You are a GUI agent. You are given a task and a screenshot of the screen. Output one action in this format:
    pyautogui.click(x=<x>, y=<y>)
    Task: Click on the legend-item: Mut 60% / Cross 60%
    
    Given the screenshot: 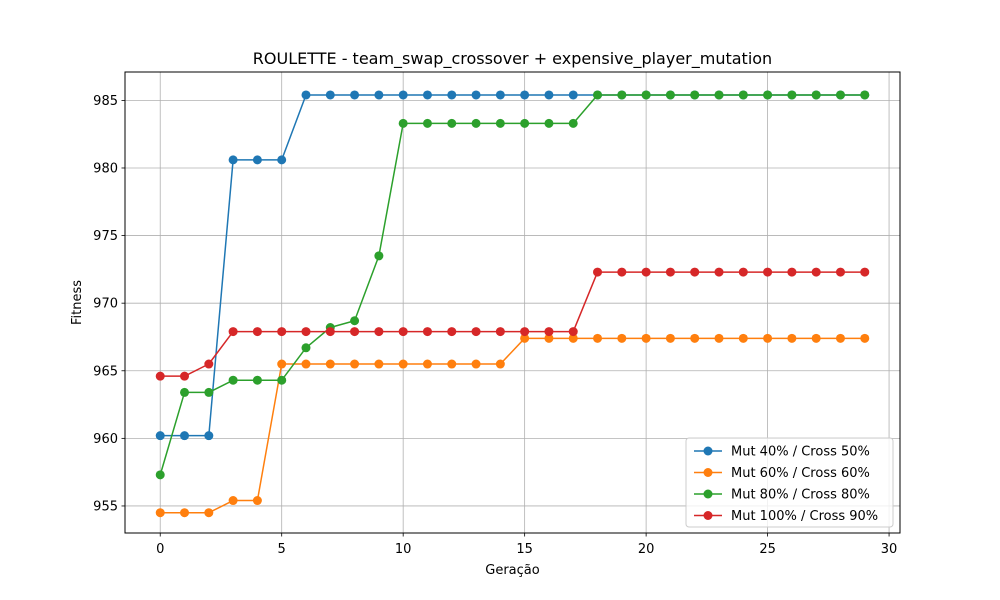 What is the action you would take?
    pyautogui.click(x=782, y=473)
    